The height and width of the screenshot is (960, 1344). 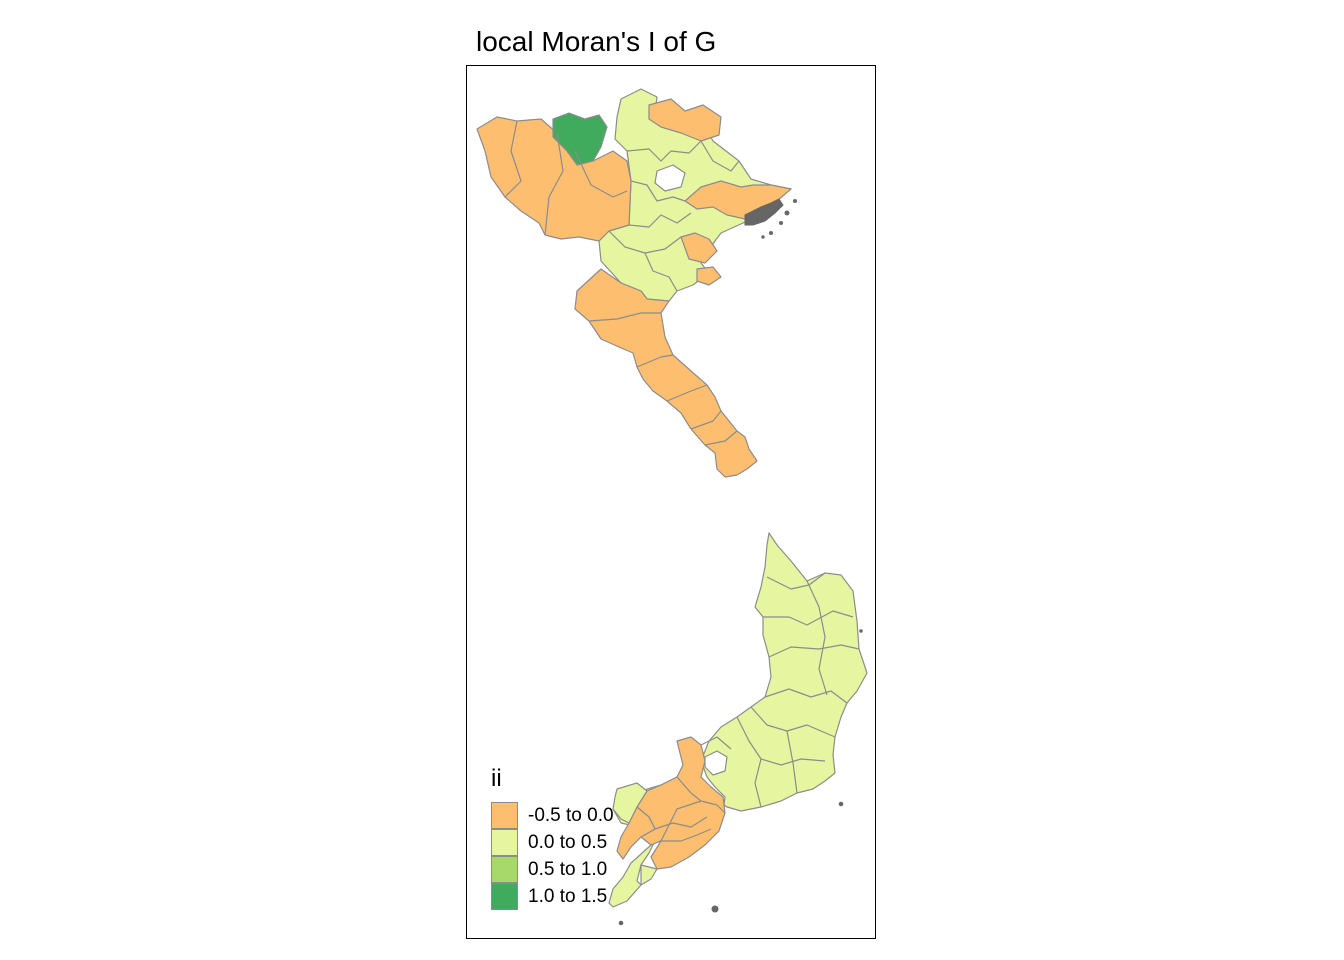 What do you see at coordinates (596, 41) in the screenshot?
I see `map-title: local Moran's I of G` at bounding box center [596, 41].